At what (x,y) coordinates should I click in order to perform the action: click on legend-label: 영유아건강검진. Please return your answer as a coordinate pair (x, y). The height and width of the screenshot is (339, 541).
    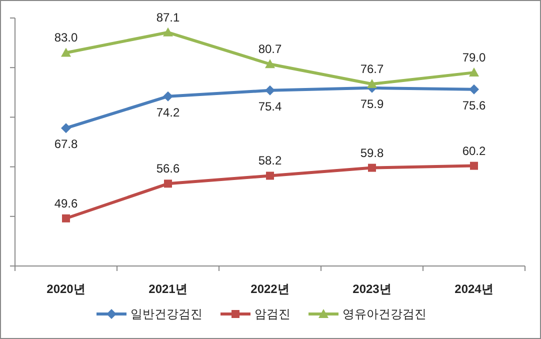
    Looking at the image, I should click on (384, 314).